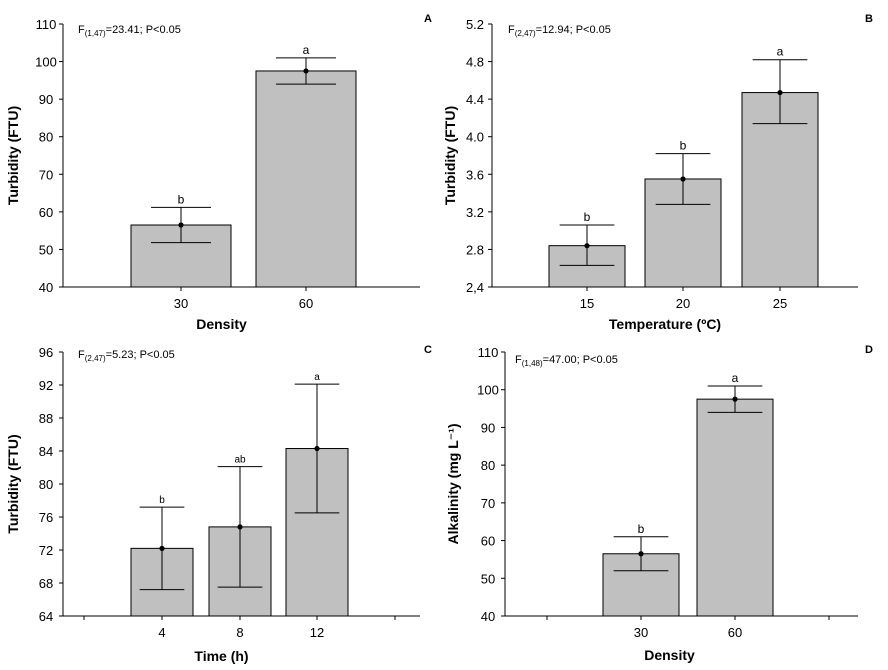 The height and width of the screenshot is (670, 888). Describe the element at coordinates (580, 360) in the screenshot. I see `stat-value: =47.00; P<0.05` at that location.